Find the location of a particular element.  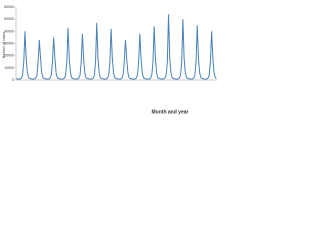

x-axis-label: Month and year is located at coordinates (170, 112).